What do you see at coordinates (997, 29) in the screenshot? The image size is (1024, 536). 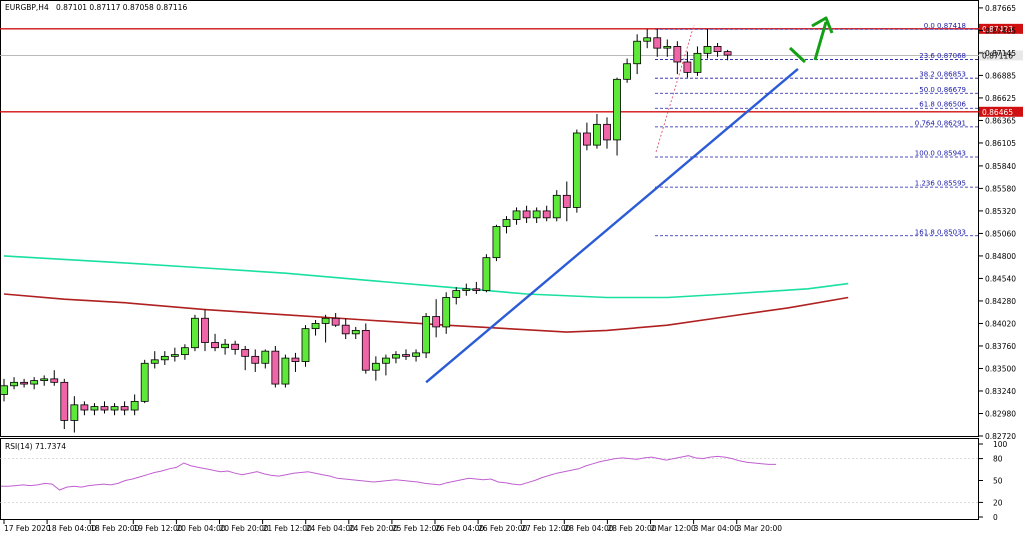 I see `price-tag-label: 0.87423` at bounding box center [997, 29].